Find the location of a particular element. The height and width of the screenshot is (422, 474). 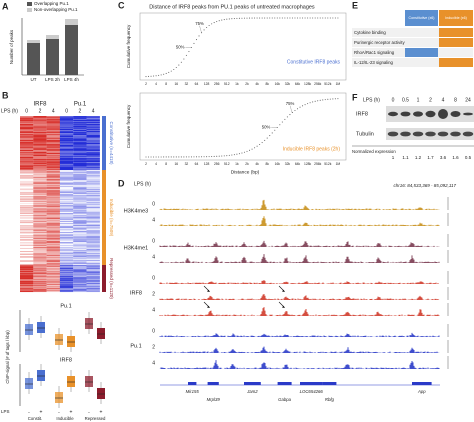

x-tick-label: 8 is located at coordinates (166, 164).